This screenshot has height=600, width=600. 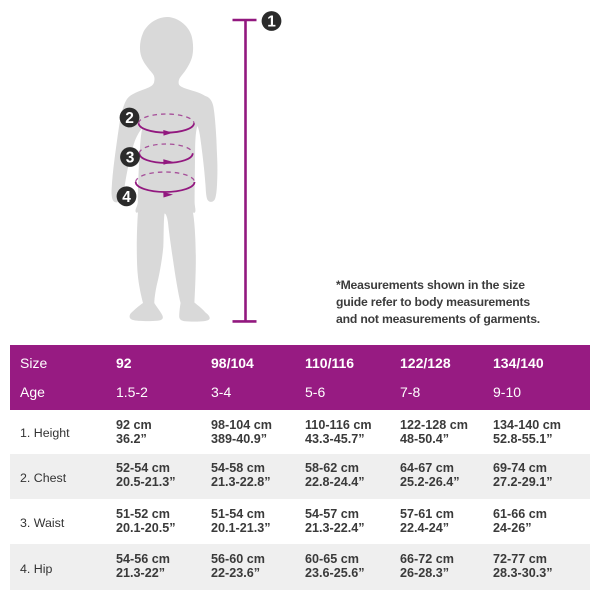 What do you see at coordinates (126, 197) in the screenshot?
I see `svg-text: 4` at bounding box center [126, 197].